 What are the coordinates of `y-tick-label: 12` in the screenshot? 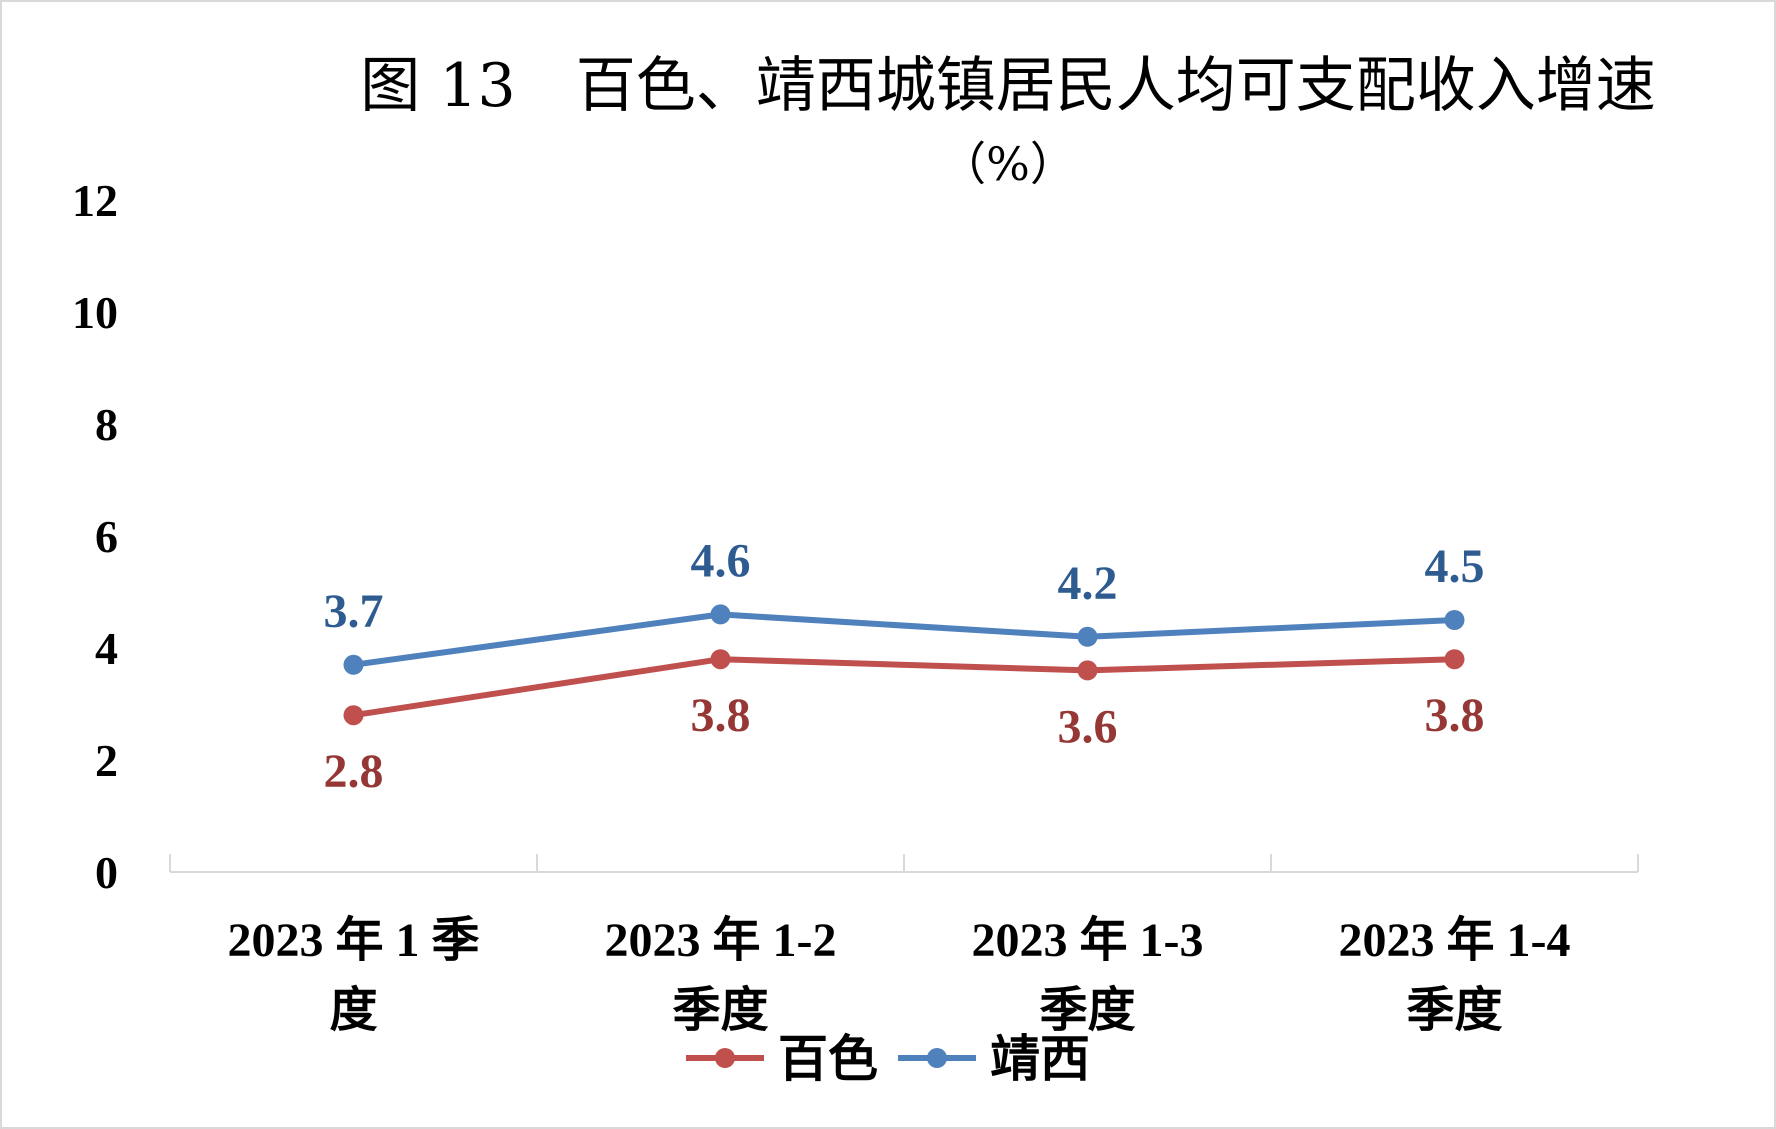 It's located at (95, 200).